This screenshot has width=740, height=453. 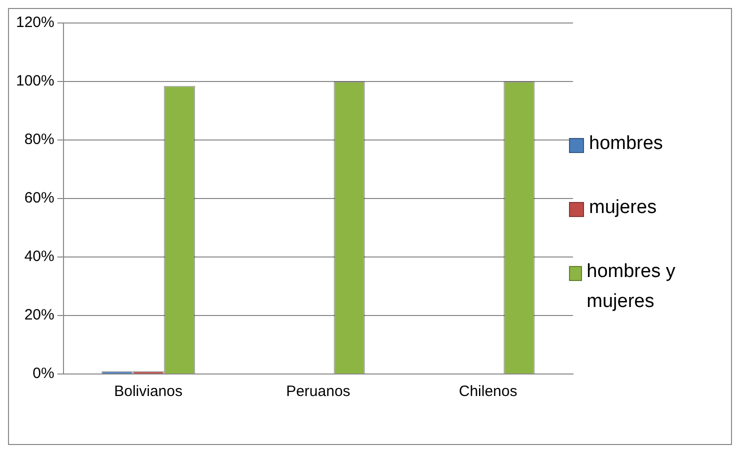 What do you see at coordinates (488, 391) in the screenshot?
I see `x-tick-label: Chilenos` at bounding box center [488, 391].